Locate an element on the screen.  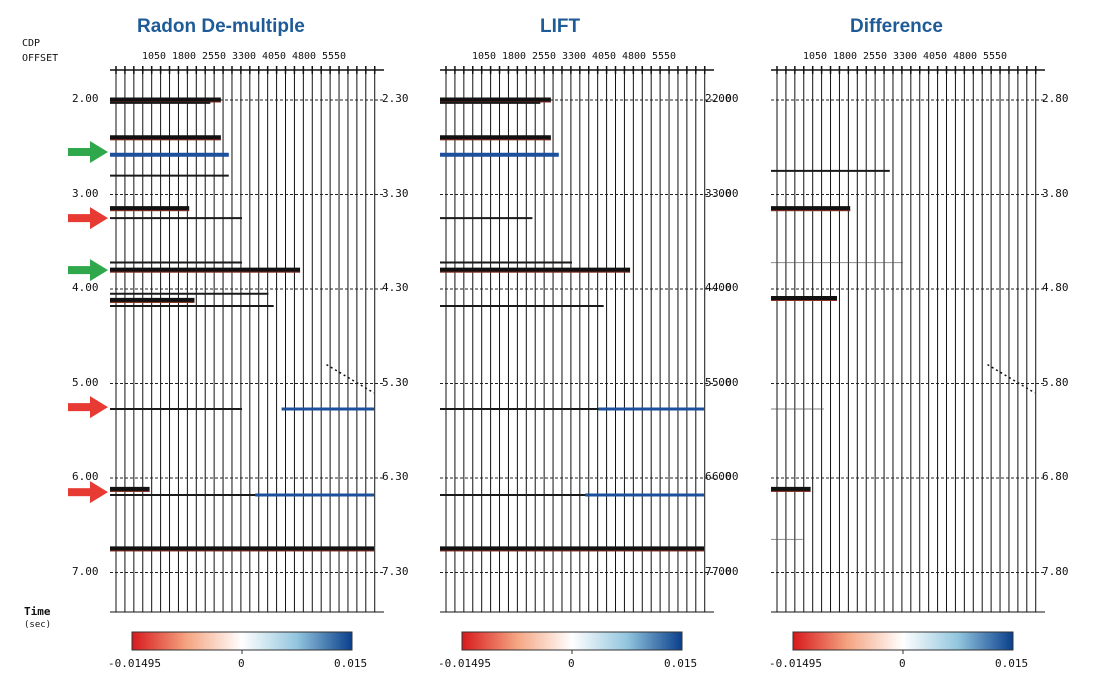
right-time-label-radon-0: 2.30 is located at coordinates (395, 98).